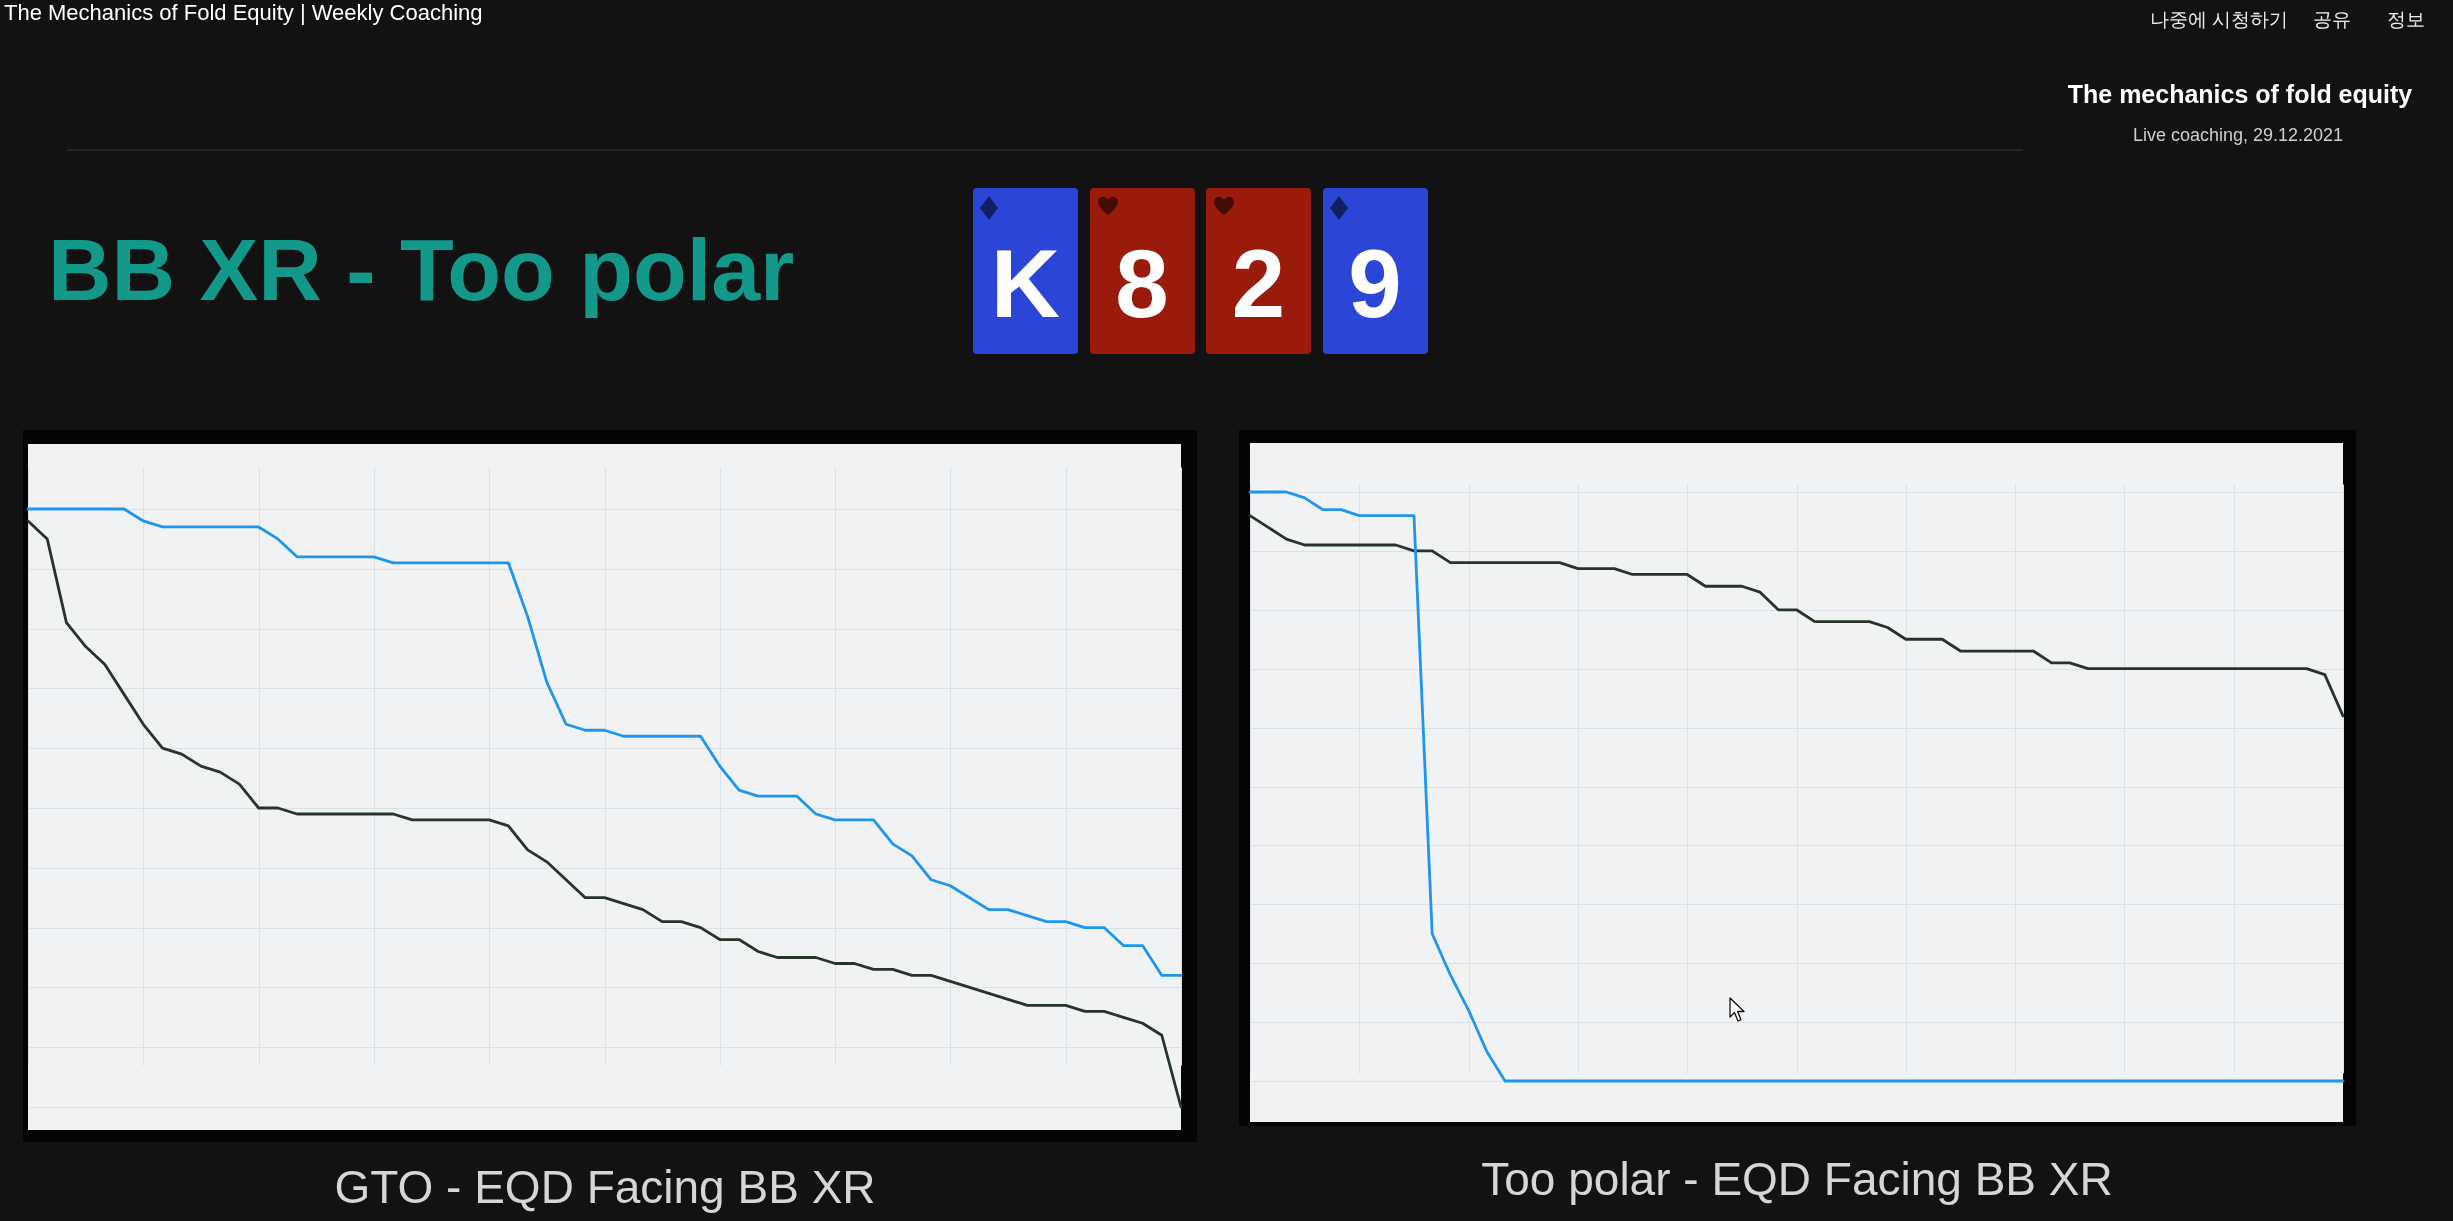 This screenshot has width=2453, height=1221. Describe the element at coordinates (605, 1186) in the screenshot. I see `x-axis-title: GTO - EQD Facing BB XR` at that location.